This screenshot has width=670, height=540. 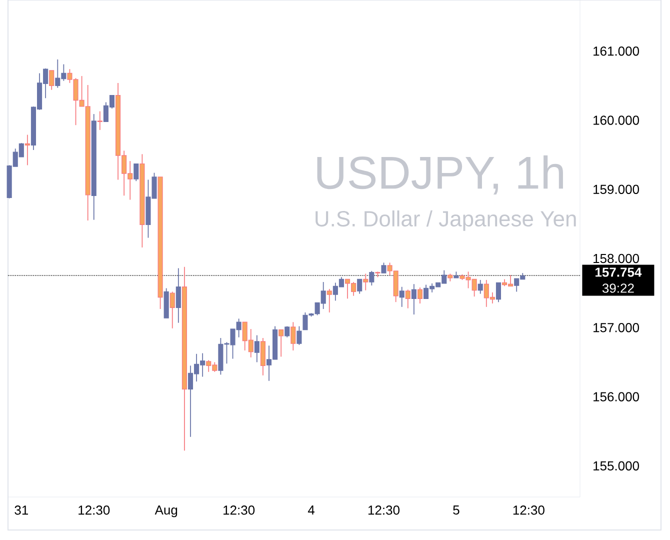 I want to click on x-tick-label: 5, so click(x=456, y=510).